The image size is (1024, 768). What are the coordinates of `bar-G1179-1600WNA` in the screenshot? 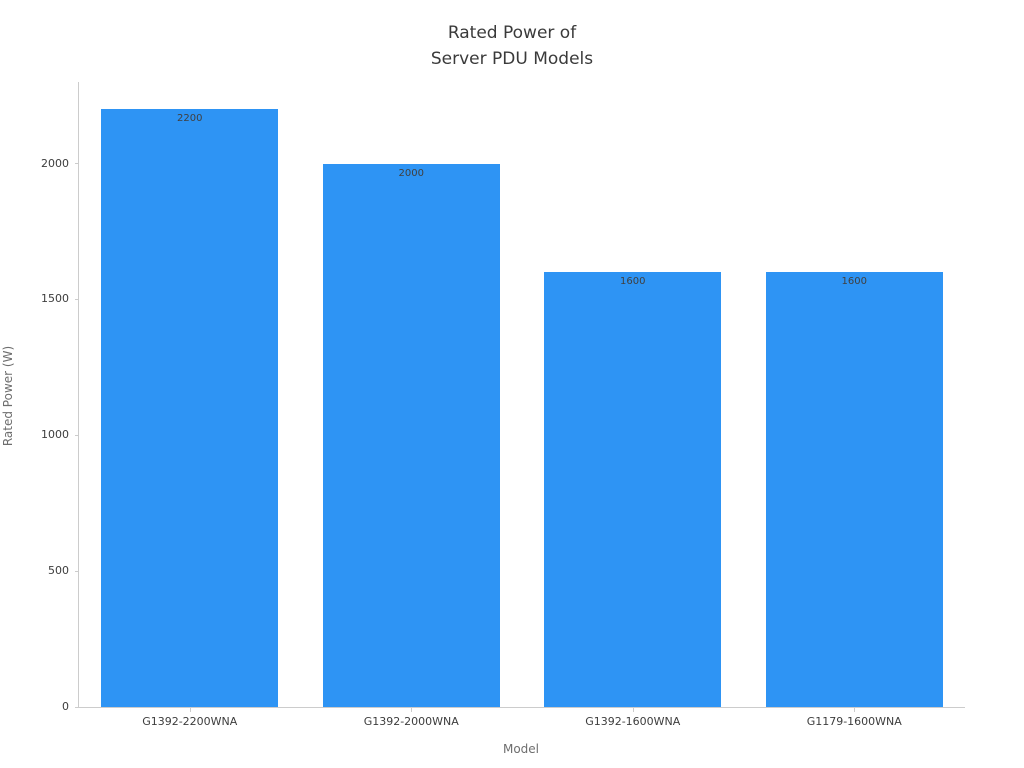 It's located at (854, 489).